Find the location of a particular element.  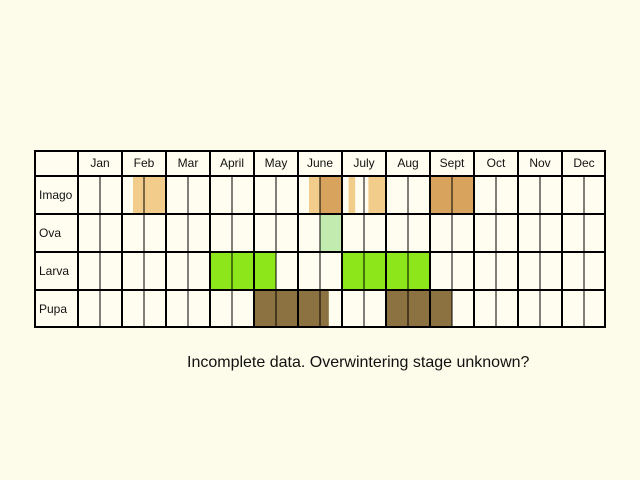

stage-label: Pupa is located at coordinates (53, 309).